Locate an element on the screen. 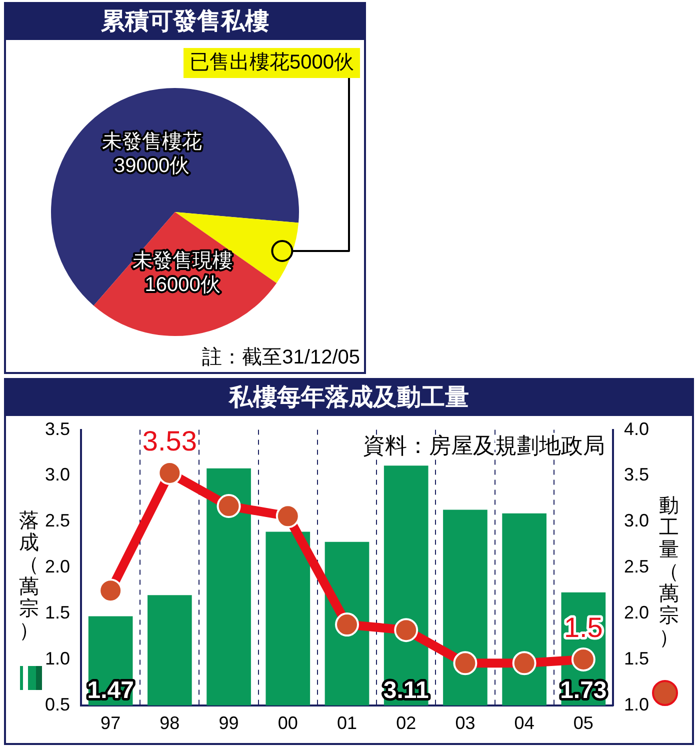  data-label: 1.5 is located at coordinates (583, 628).